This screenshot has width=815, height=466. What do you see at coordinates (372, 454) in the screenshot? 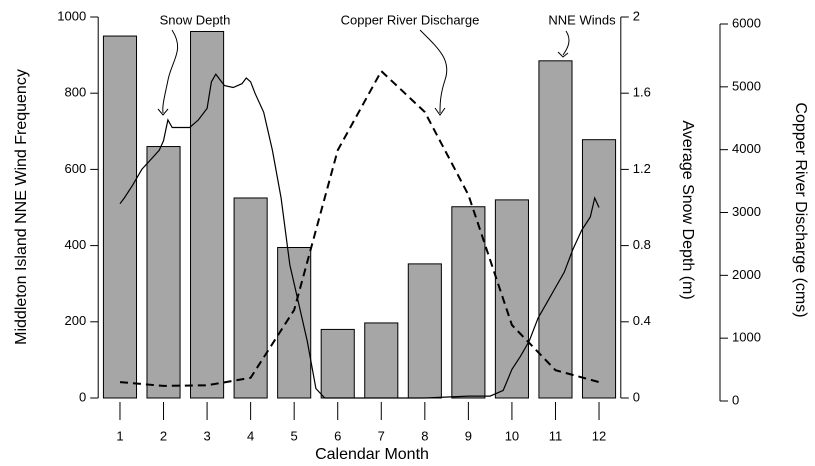
I see `x-axis-label: Calendar Month` at bounding box center [372, 454].